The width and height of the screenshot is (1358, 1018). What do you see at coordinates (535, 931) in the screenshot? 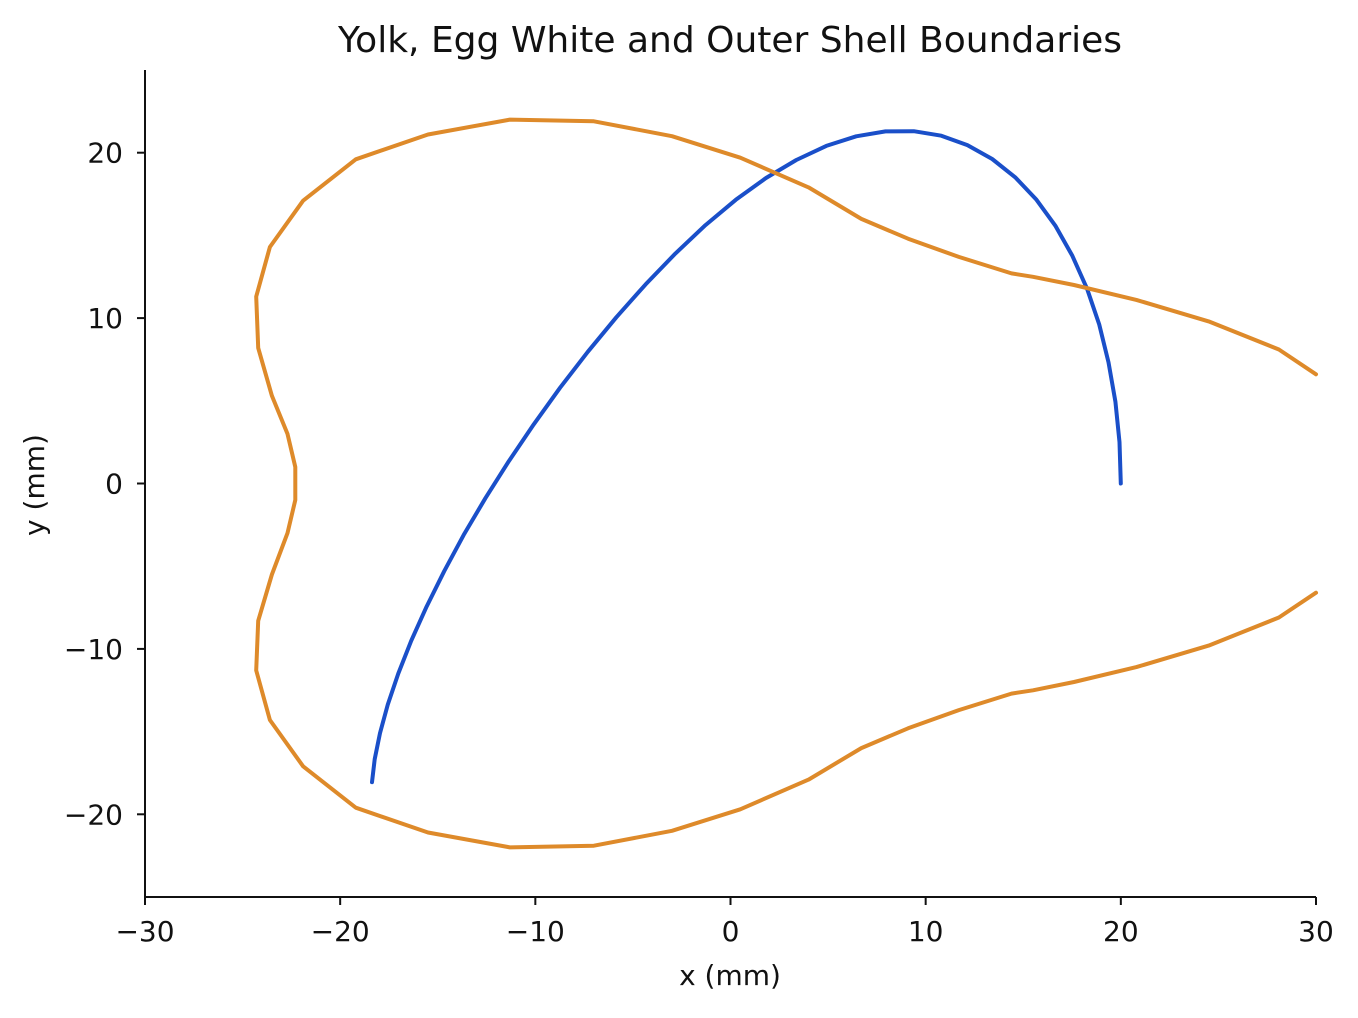
I see `x-tick-label: −10` at bounding box center [535, 931].